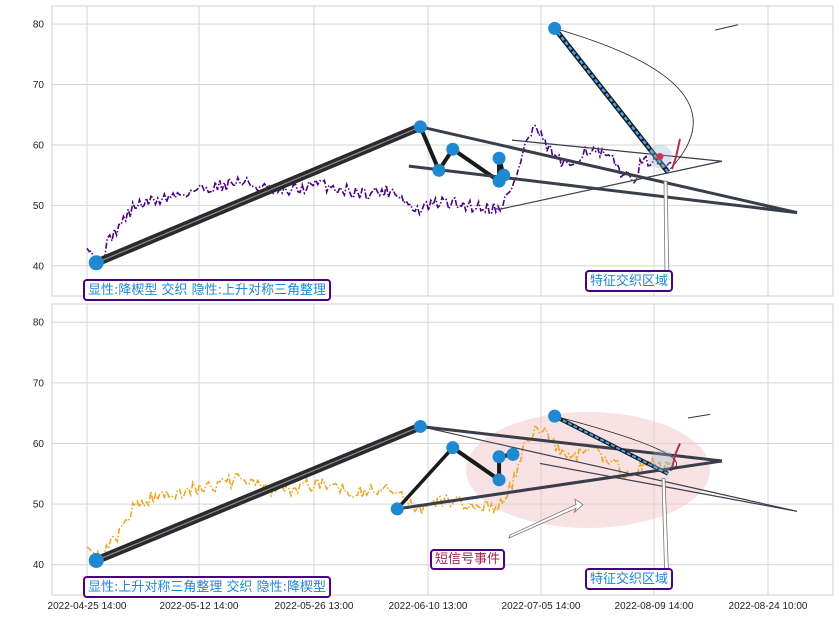 The width and height of the screenshot is (839, 617). Describe the element at coordinates (662, 460) in the screenshot. I see `zone-glow` at that location.